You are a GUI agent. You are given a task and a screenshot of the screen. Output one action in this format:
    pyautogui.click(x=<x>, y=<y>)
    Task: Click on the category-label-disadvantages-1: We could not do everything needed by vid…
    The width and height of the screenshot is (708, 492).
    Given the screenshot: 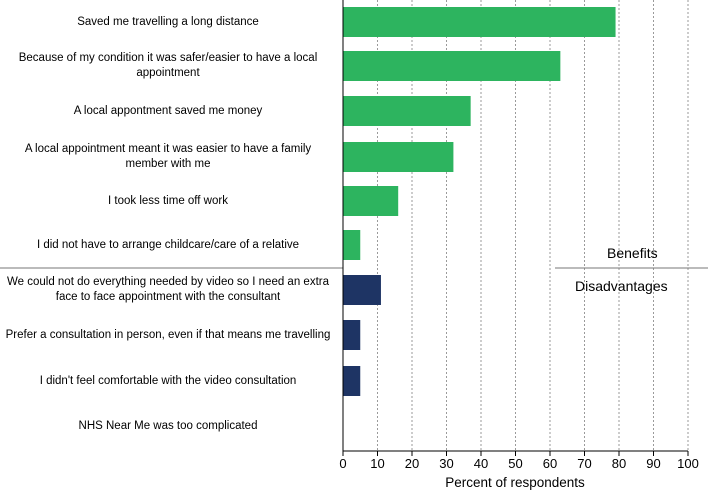 What is the action you would take?
    pyautogui.click(x=167, y=289)
    